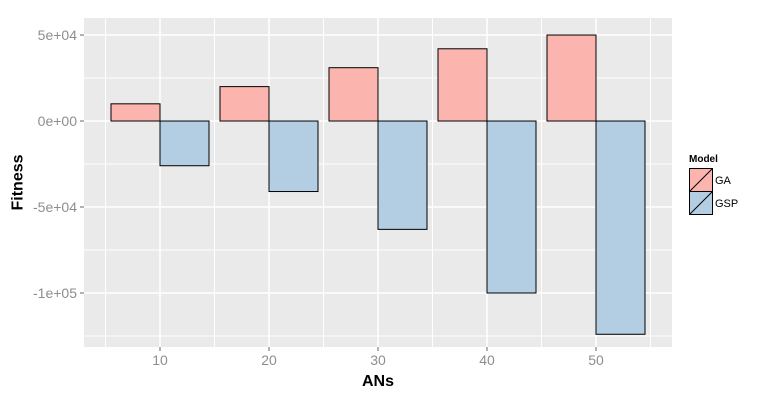  Describe the element at coordinates (723, 181) in the screenshot. I see `legend-label-ga: GA` at that location.